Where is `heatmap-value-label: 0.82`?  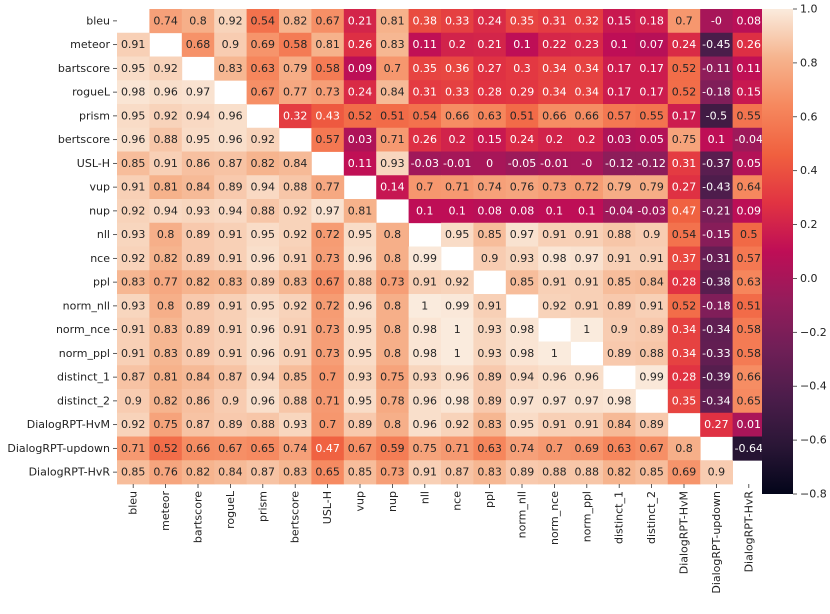
heatmap-value-label: 0.82 is located at coordinates (295, 20).